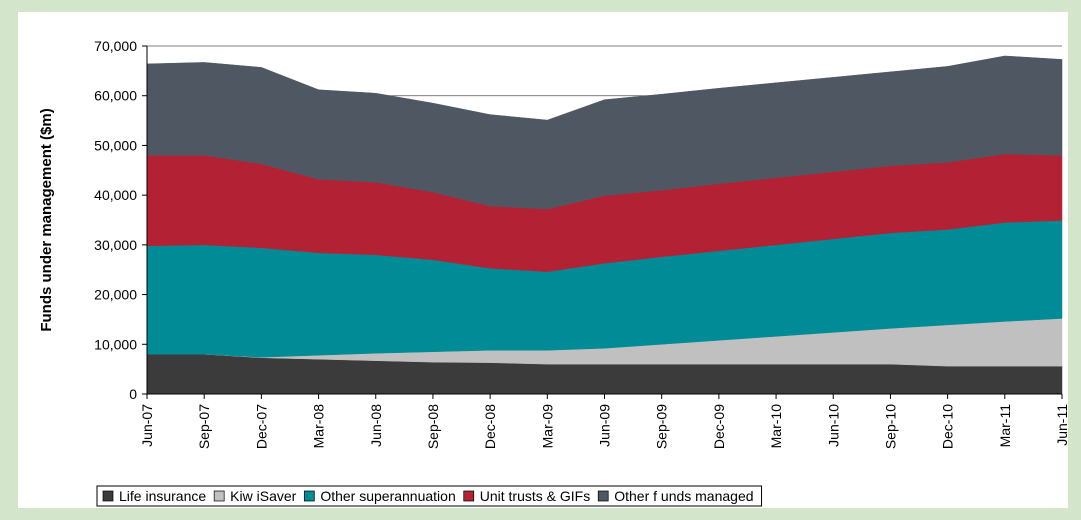 The height and width of the screenshot is (520, 1081). I want to click on legend-label: Life insurance, so click(162, 496).